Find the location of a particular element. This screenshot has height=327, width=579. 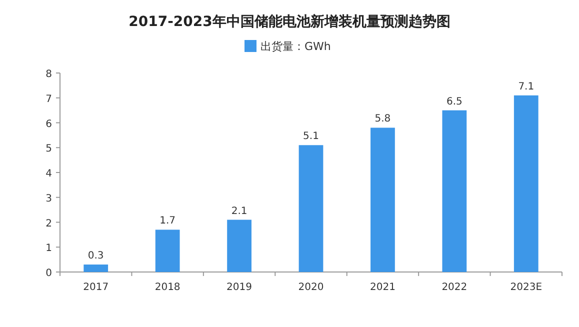

data-label: 2.1 is located at coordinates (239, 211).